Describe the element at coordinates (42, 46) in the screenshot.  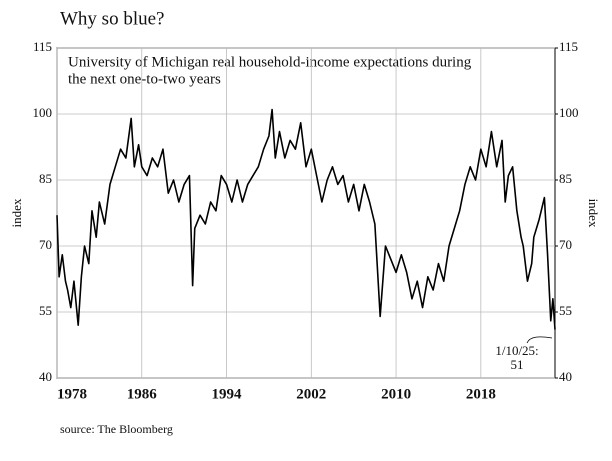
I see `y-tick-label: 115` at that location.